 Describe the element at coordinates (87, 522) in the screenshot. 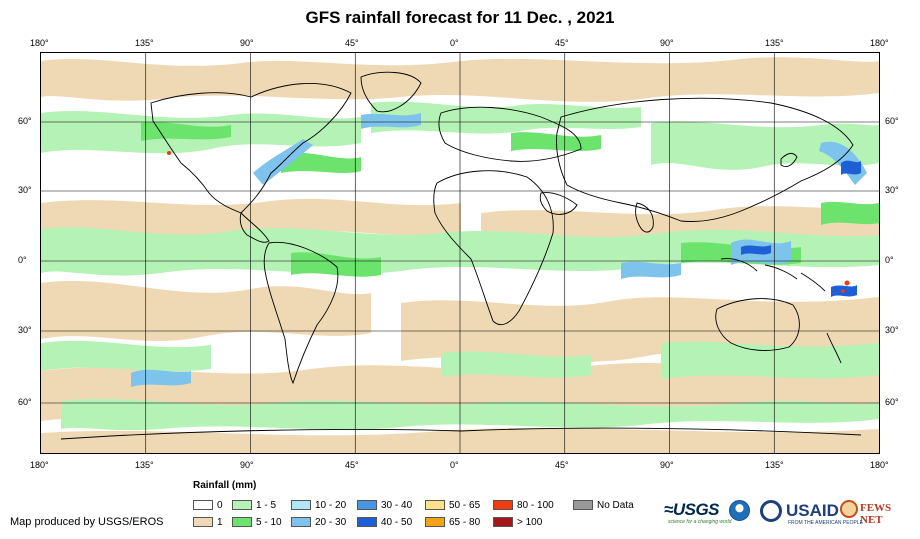

I see `credit-text: Map produced by USGS/EROS` at that location.